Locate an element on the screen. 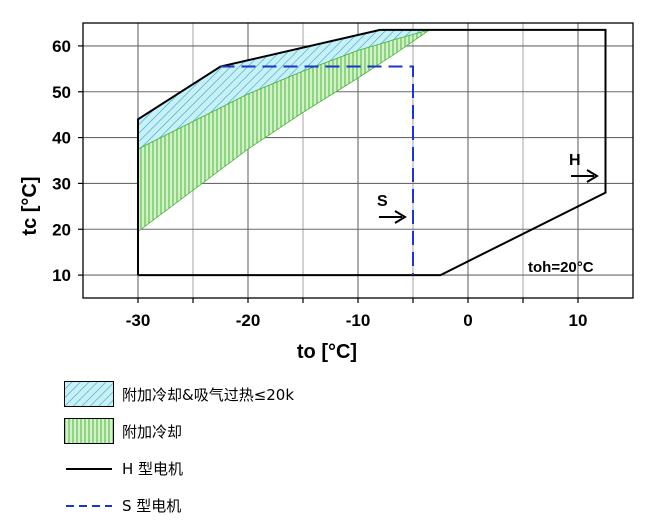 This screenshot has width=664, height=526. s-label: S is located at coordinates (382, 201).